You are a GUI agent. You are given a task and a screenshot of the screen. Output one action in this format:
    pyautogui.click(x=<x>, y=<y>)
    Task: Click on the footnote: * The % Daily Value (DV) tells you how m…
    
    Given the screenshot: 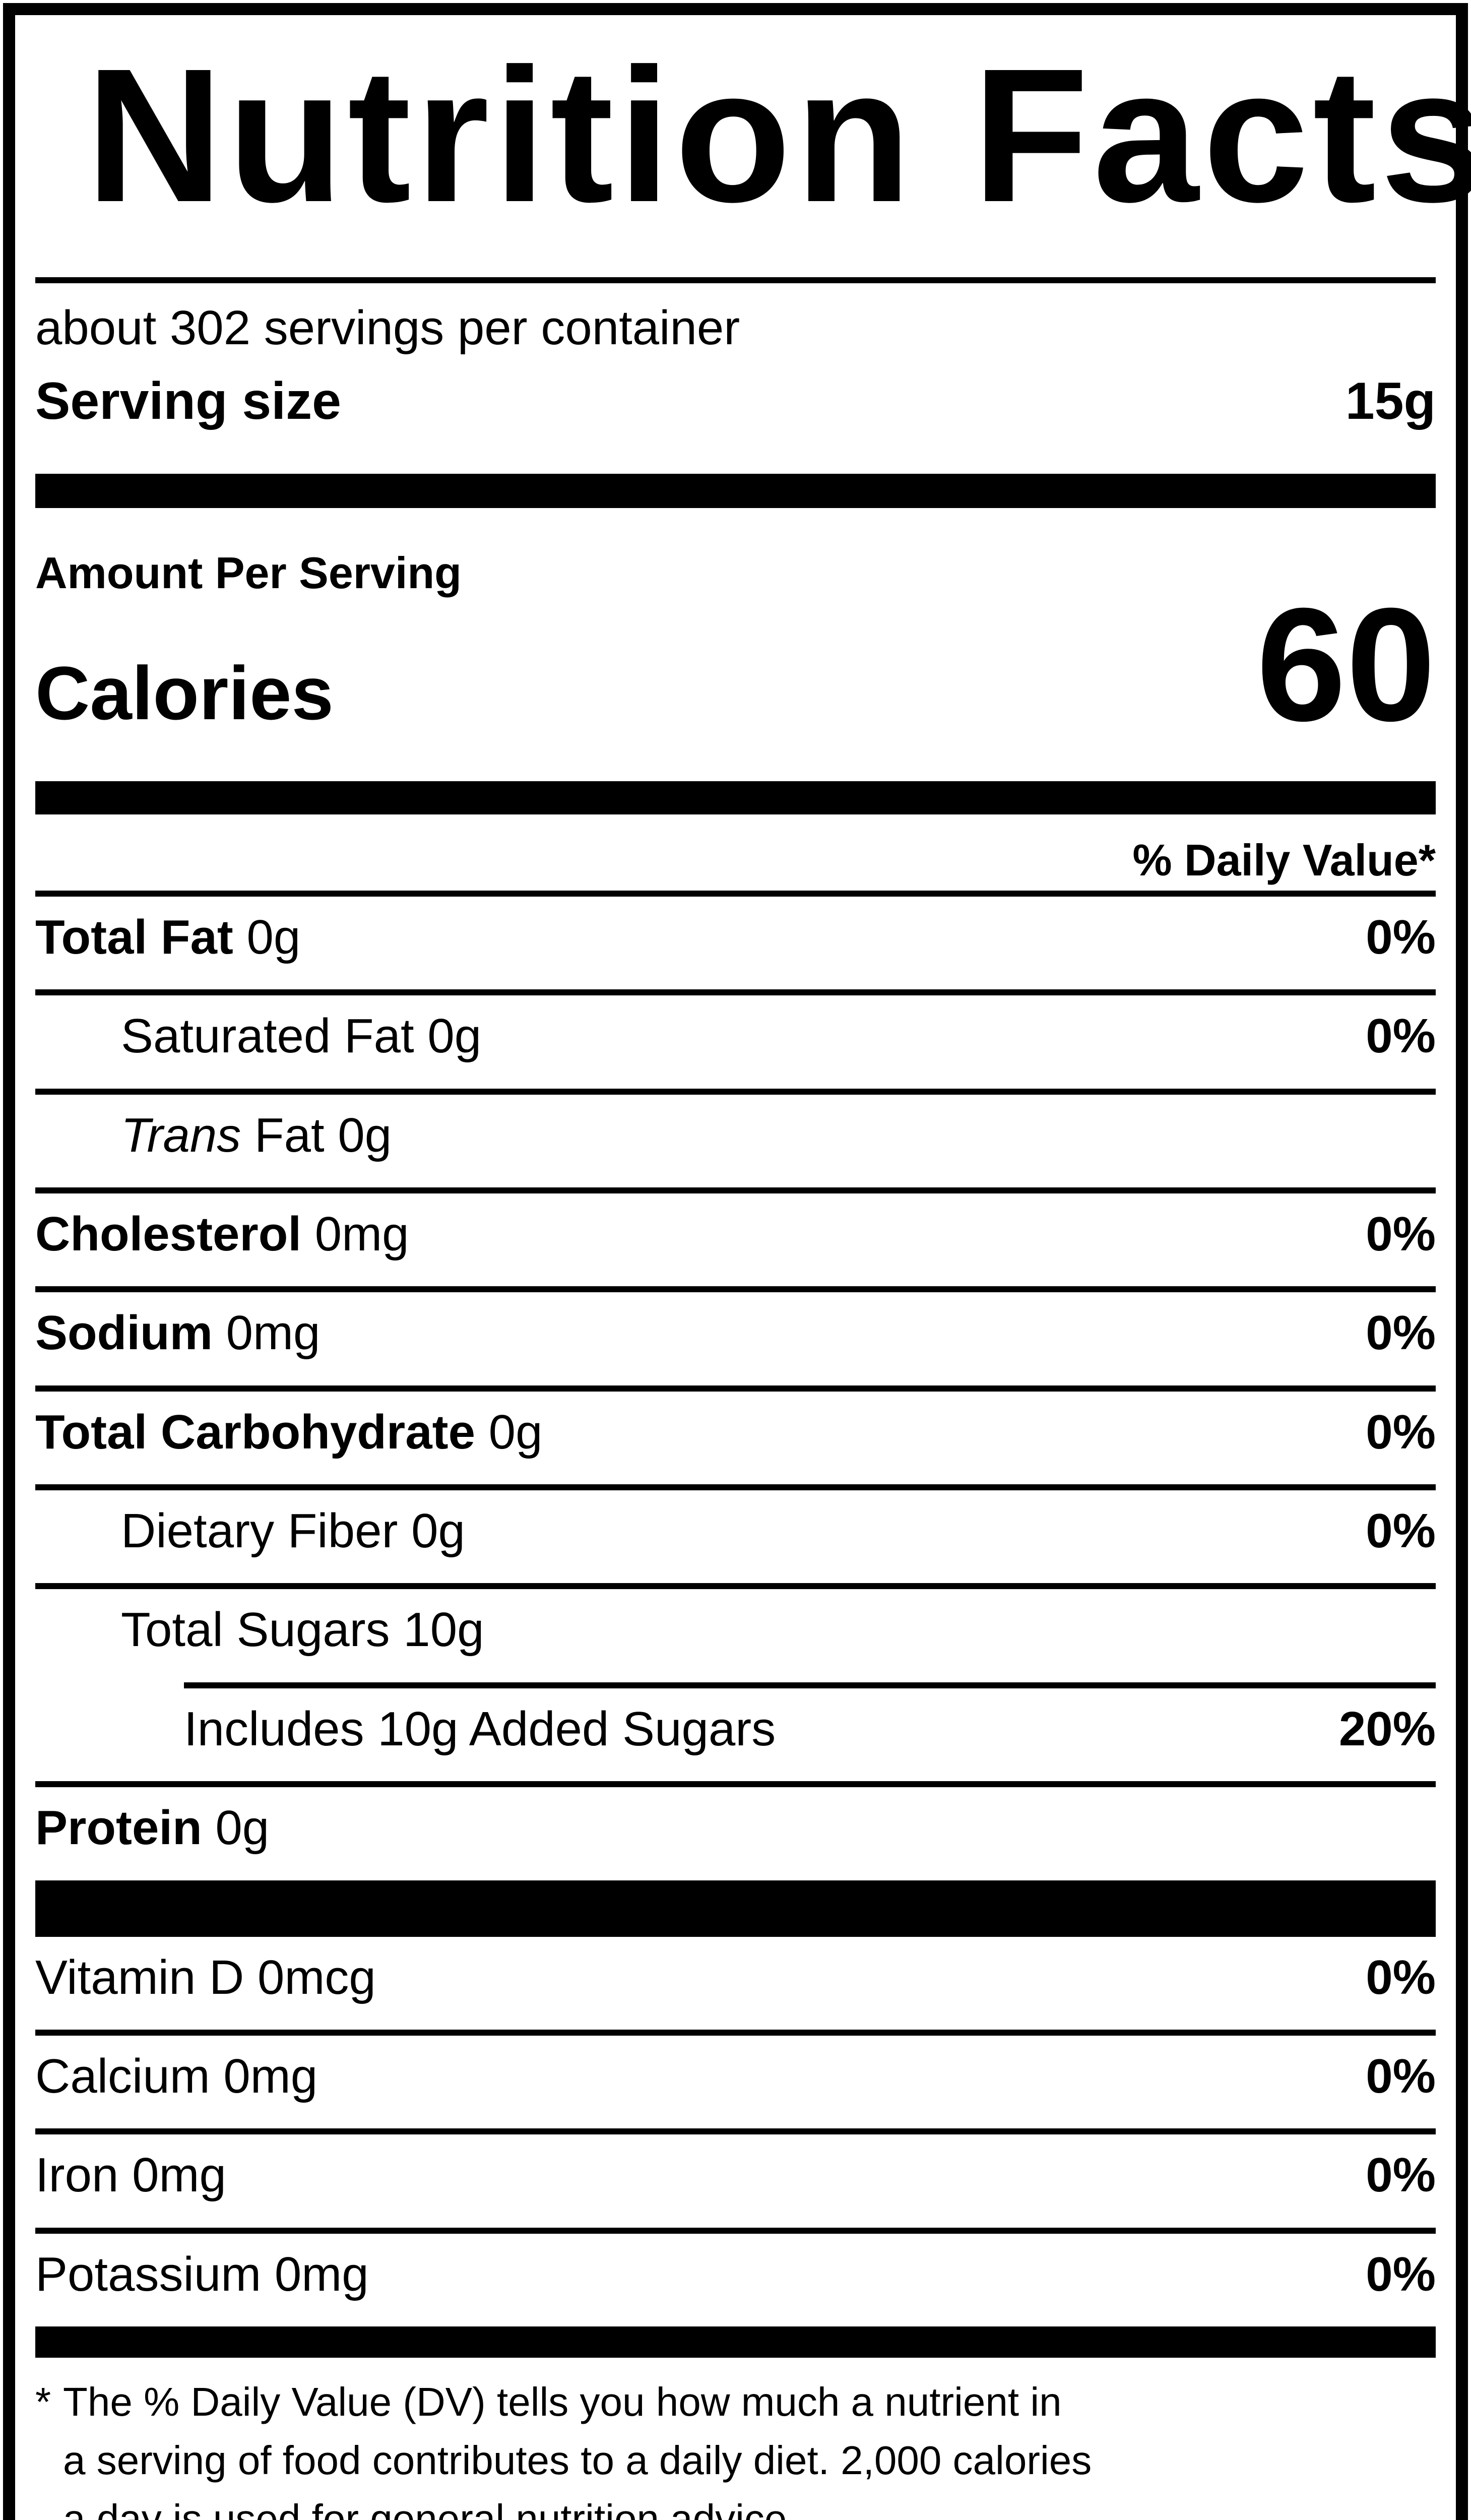 What is the action you would take?
    pyautogui.click(x=735, y=2446)
    